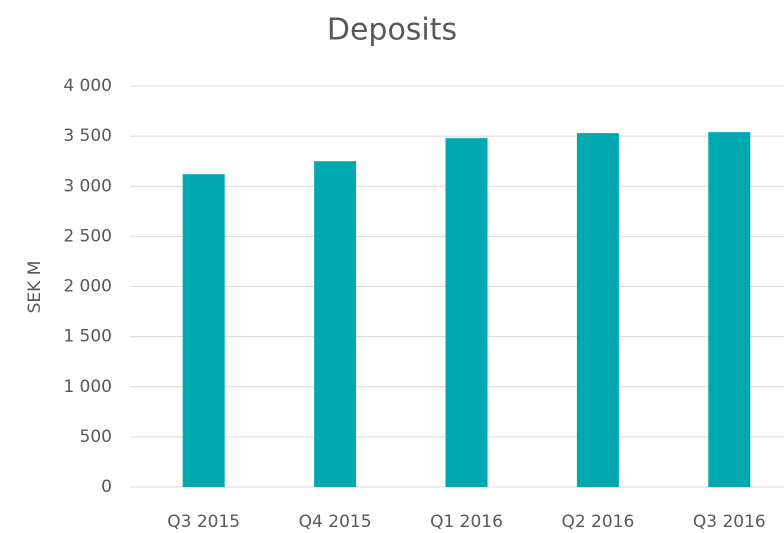 The image size is (784, 533). I want to click on y-tick-label: 2 000, so click(87, 287).